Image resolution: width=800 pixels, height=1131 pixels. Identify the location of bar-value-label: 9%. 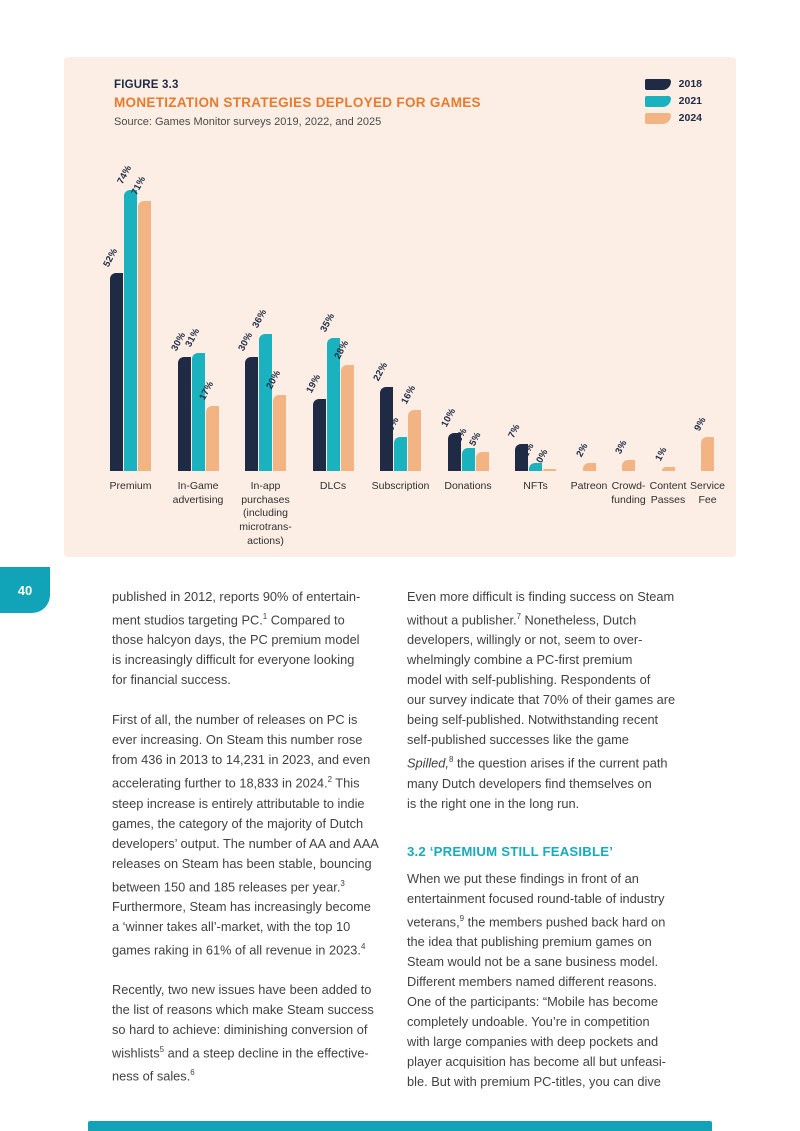
(700, 424).